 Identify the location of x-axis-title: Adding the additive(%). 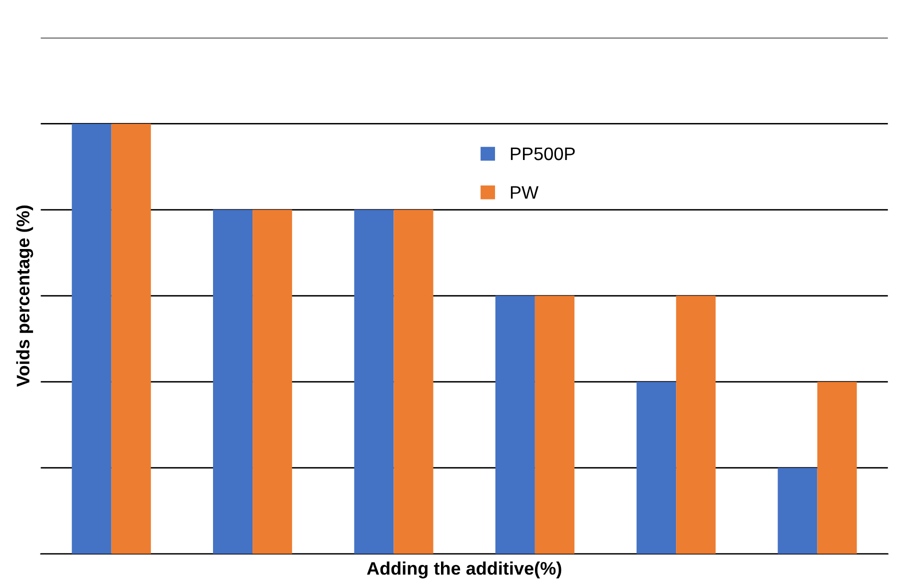
(464, 570).